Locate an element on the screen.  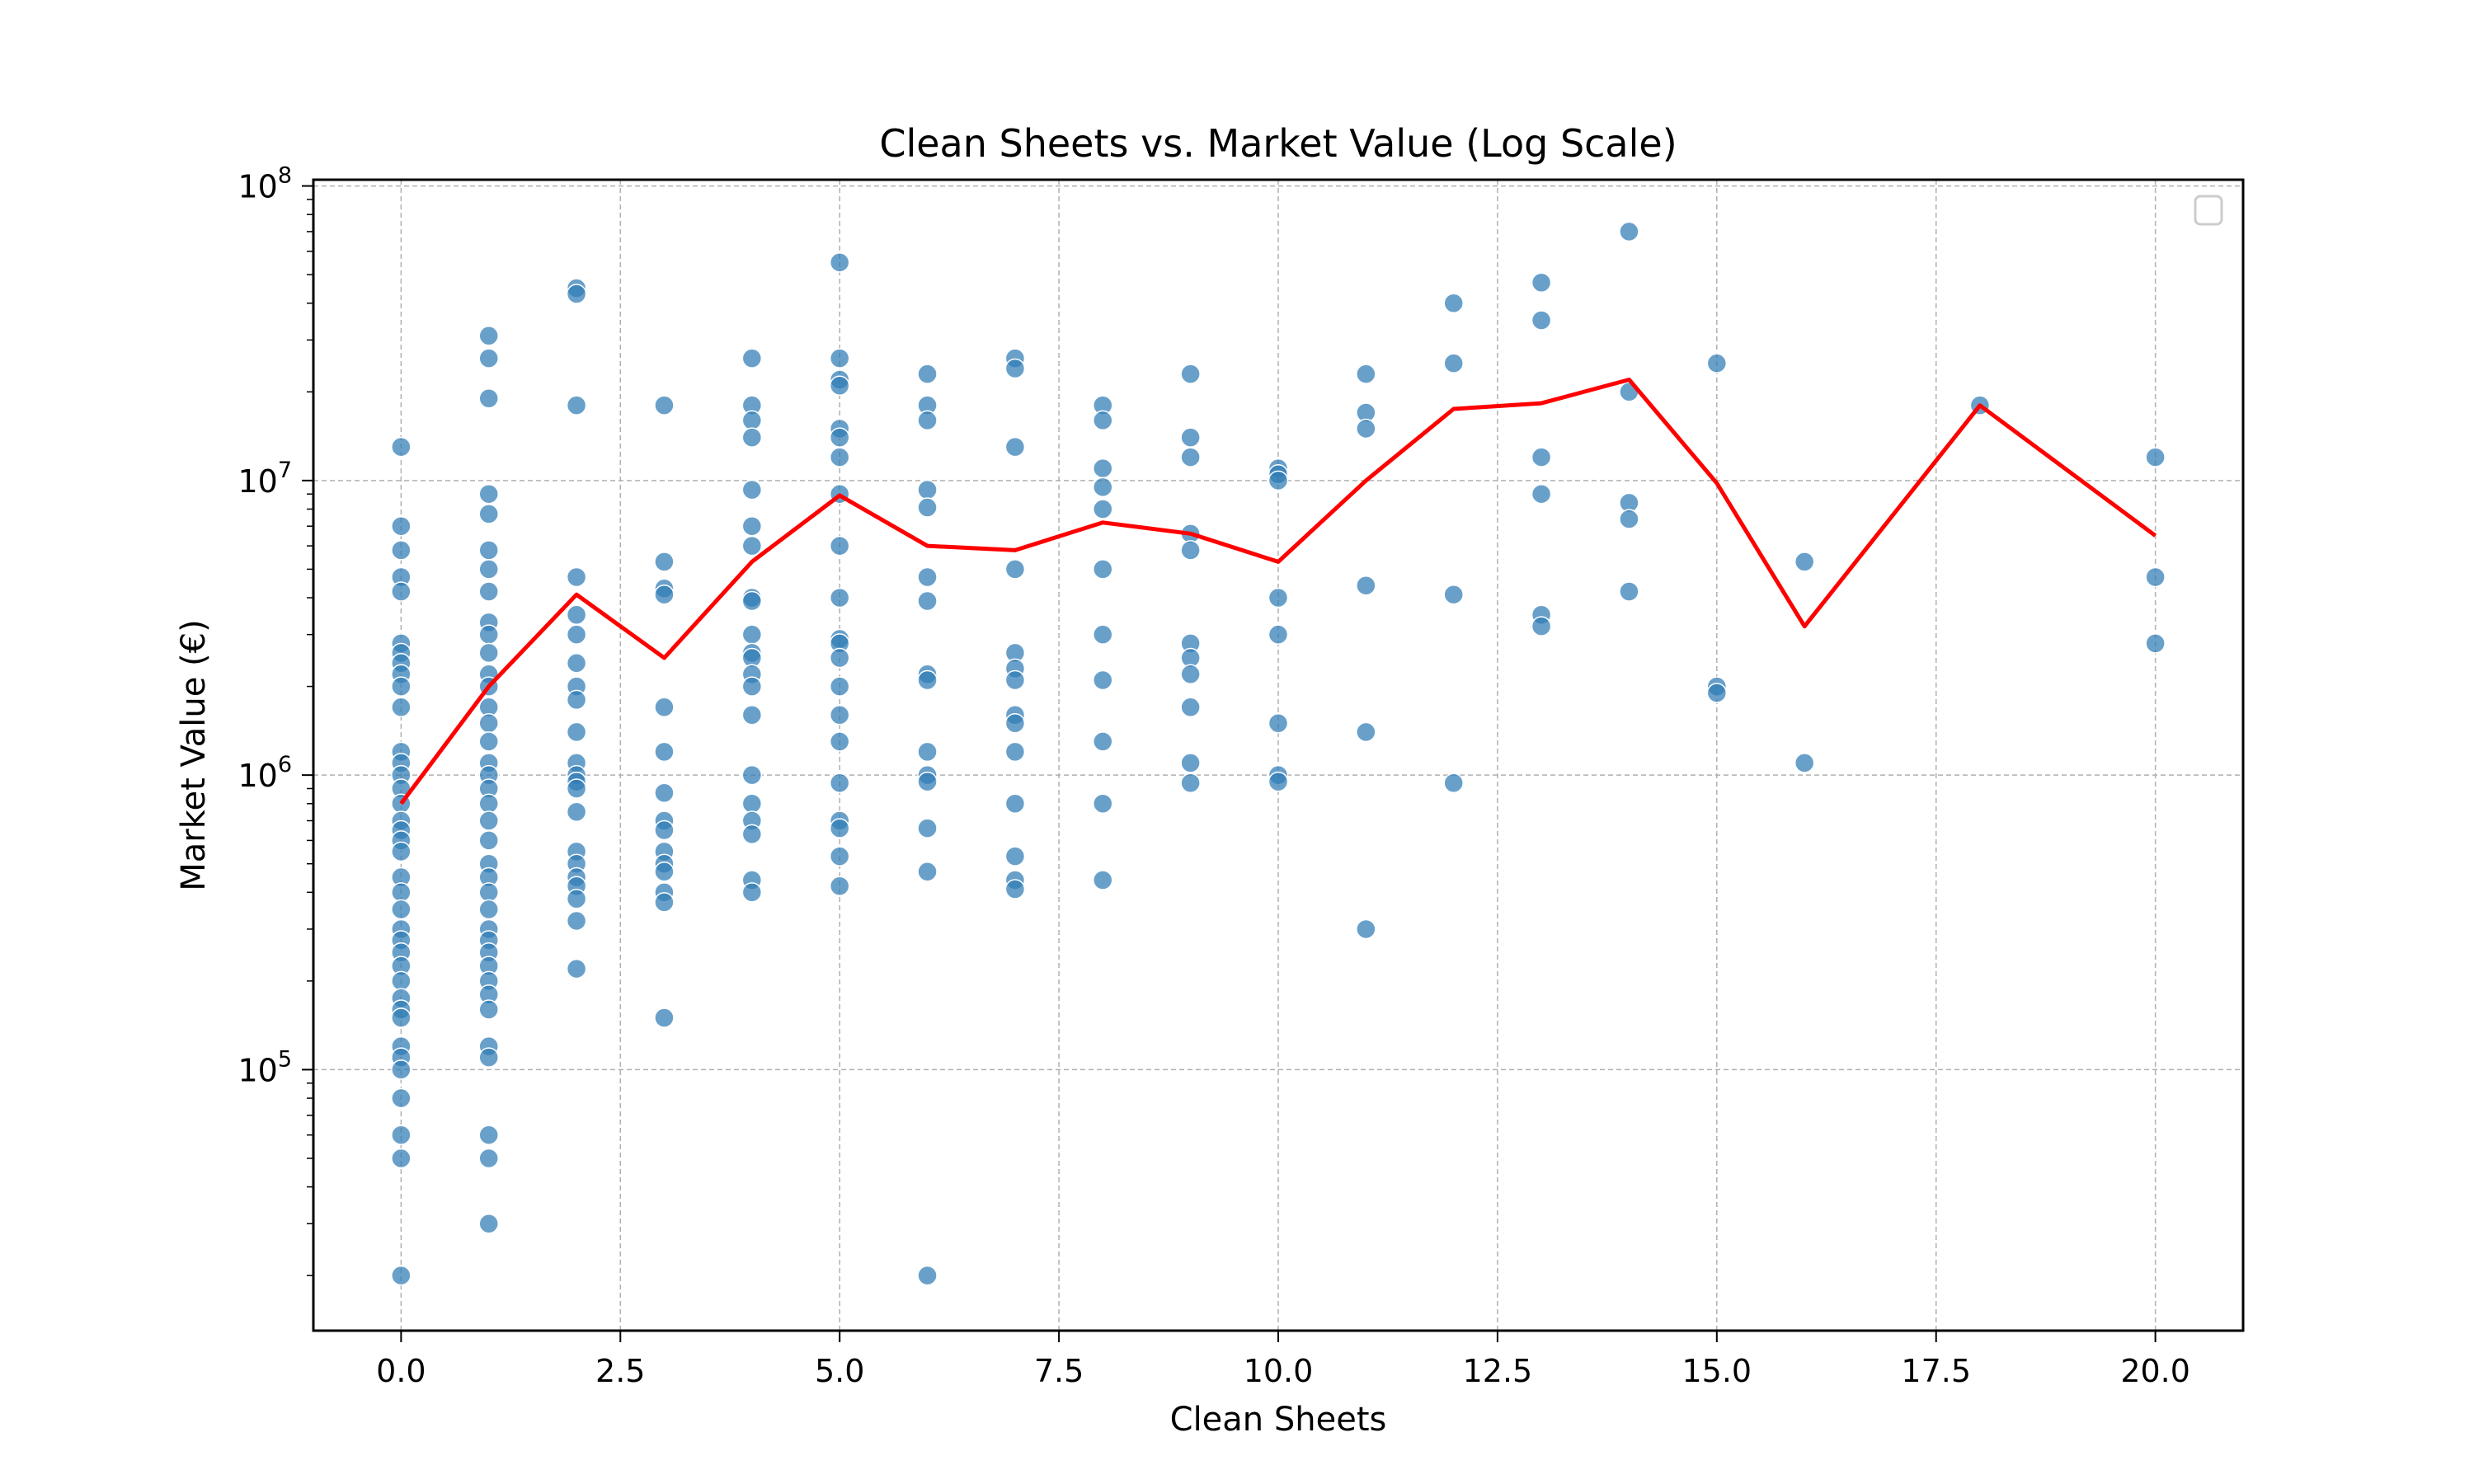
y-tick-label: 10⁶ is located at coordinates (265, 773).